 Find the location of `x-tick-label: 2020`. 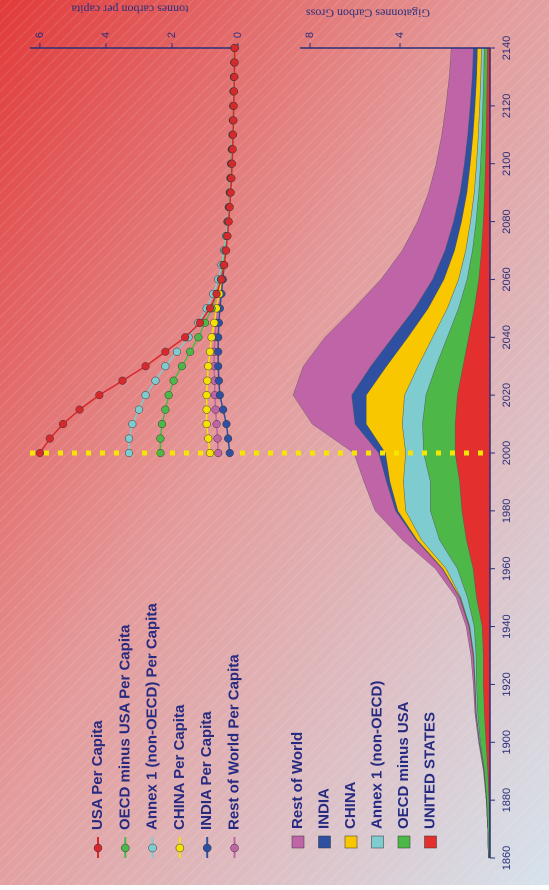

x-tick-label: 2020 is located at coordinates (507, 395).